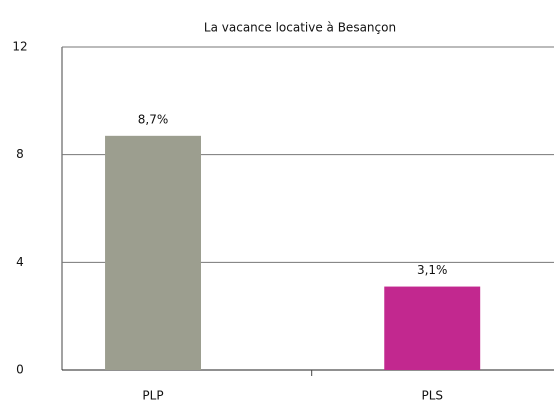  What do you see at coordinates (20, 154) in the screenshot?
I see `y-tick-label: 8` at bounding box center [20, 154].